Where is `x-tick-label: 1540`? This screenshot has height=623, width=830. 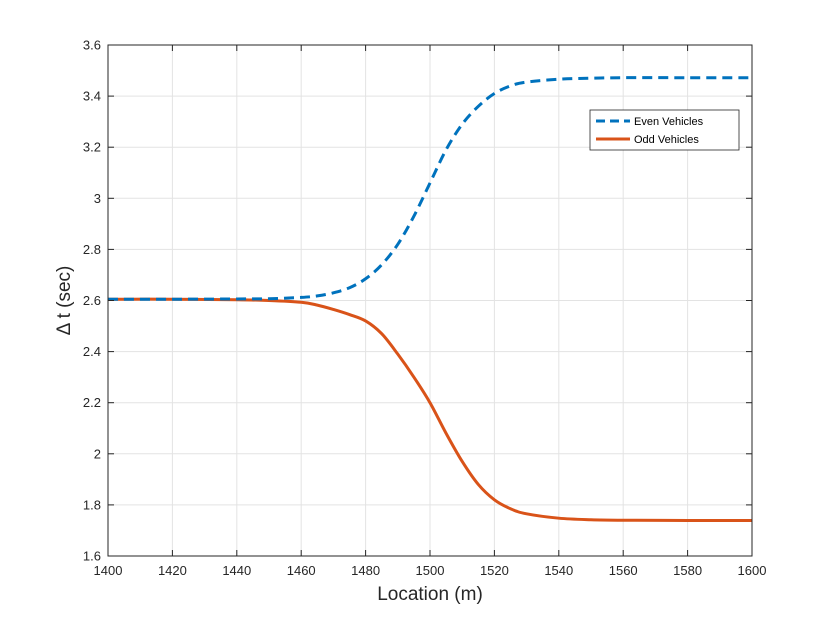
x-tick-label: 1540 is located at coordinates (558, 570).